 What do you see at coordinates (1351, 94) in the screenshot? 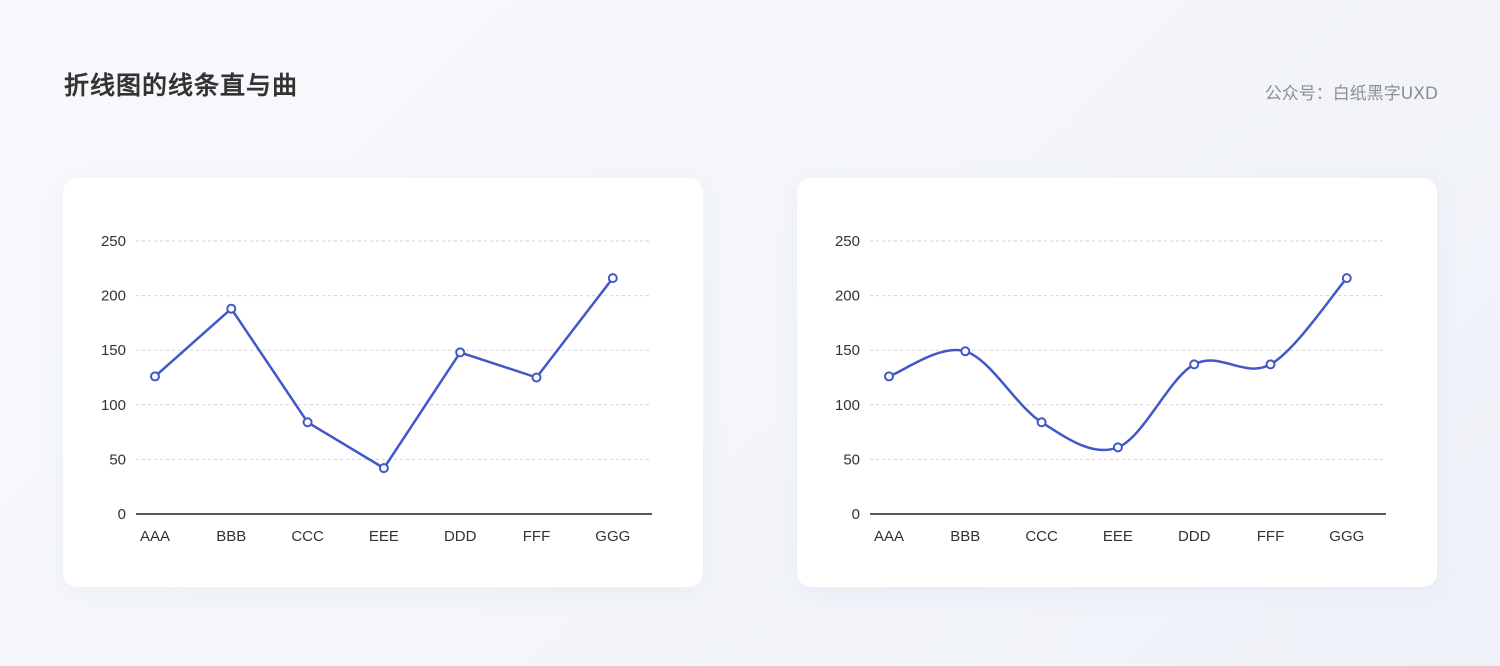
I see `credit-text: 公众号：白纸黑字UXD` at bounding box center [1351, 94].